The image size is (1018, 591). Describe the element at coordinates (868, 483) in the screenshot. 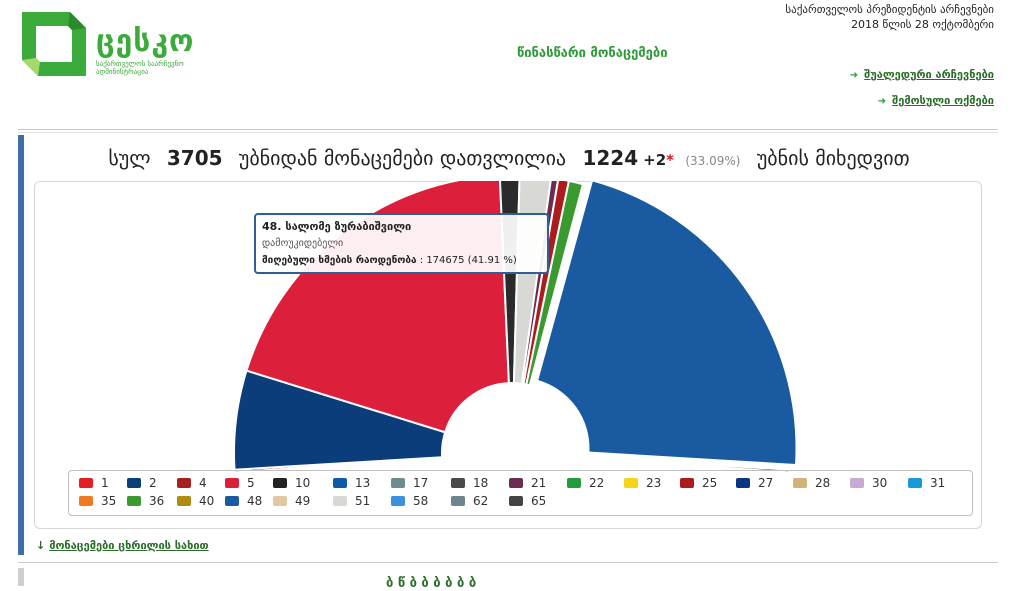

I see `legend-item-30: 30` at that location.